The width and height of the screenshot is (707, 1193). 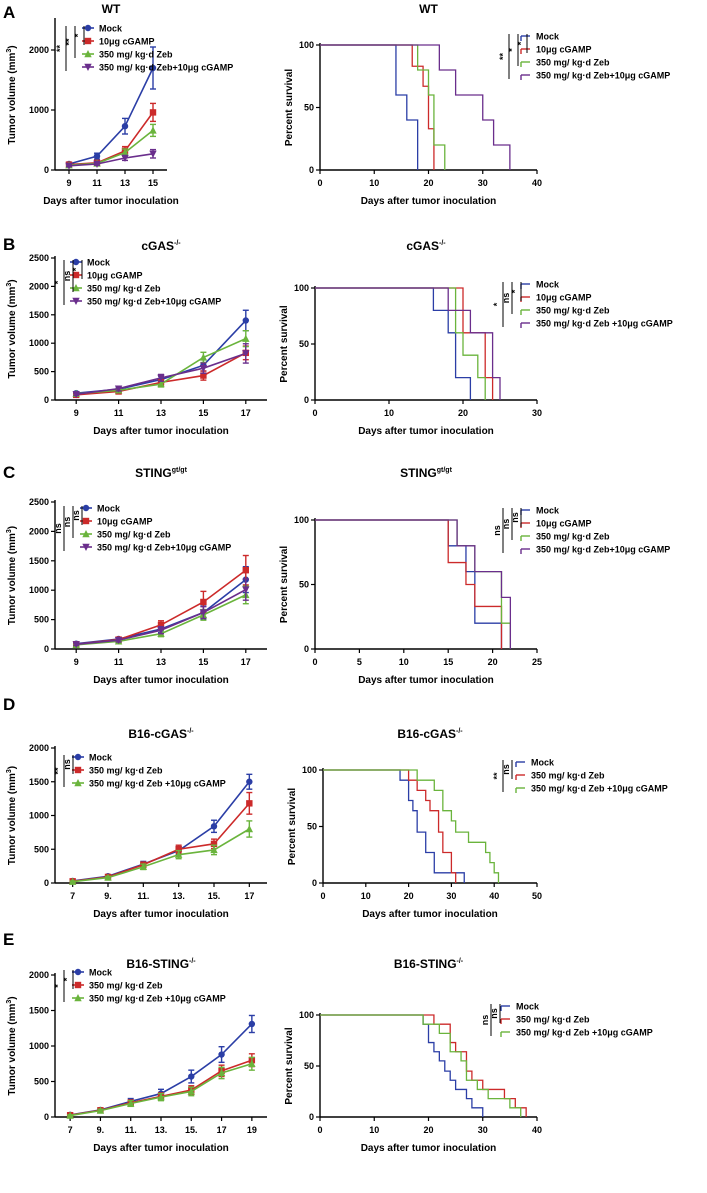 I want to click on legend-item: 350 mg/ kg·d Zeb, so click(x=565, y=63).